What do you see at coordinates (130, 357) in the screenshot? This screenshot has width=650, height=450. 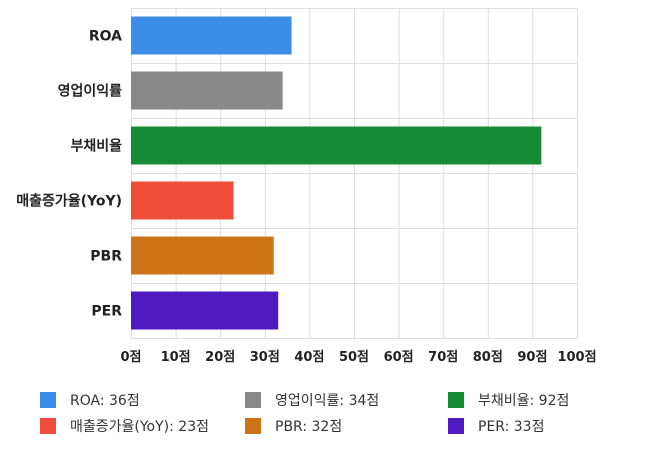 I see `tick-label: 0점` at bounding box center [130, 357].